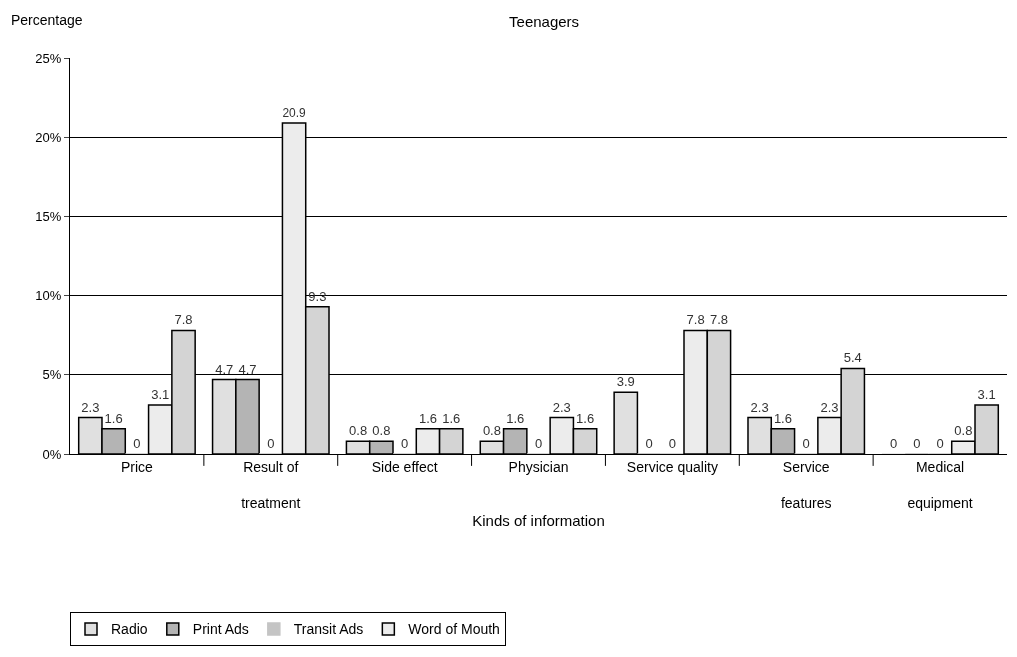 The width and height of the screenshot is (1017, 657). What do you see at coordinates (672, 466) in the screenshot?
I see `x-tick-label: Service quality` at bounding box center [672, 466].